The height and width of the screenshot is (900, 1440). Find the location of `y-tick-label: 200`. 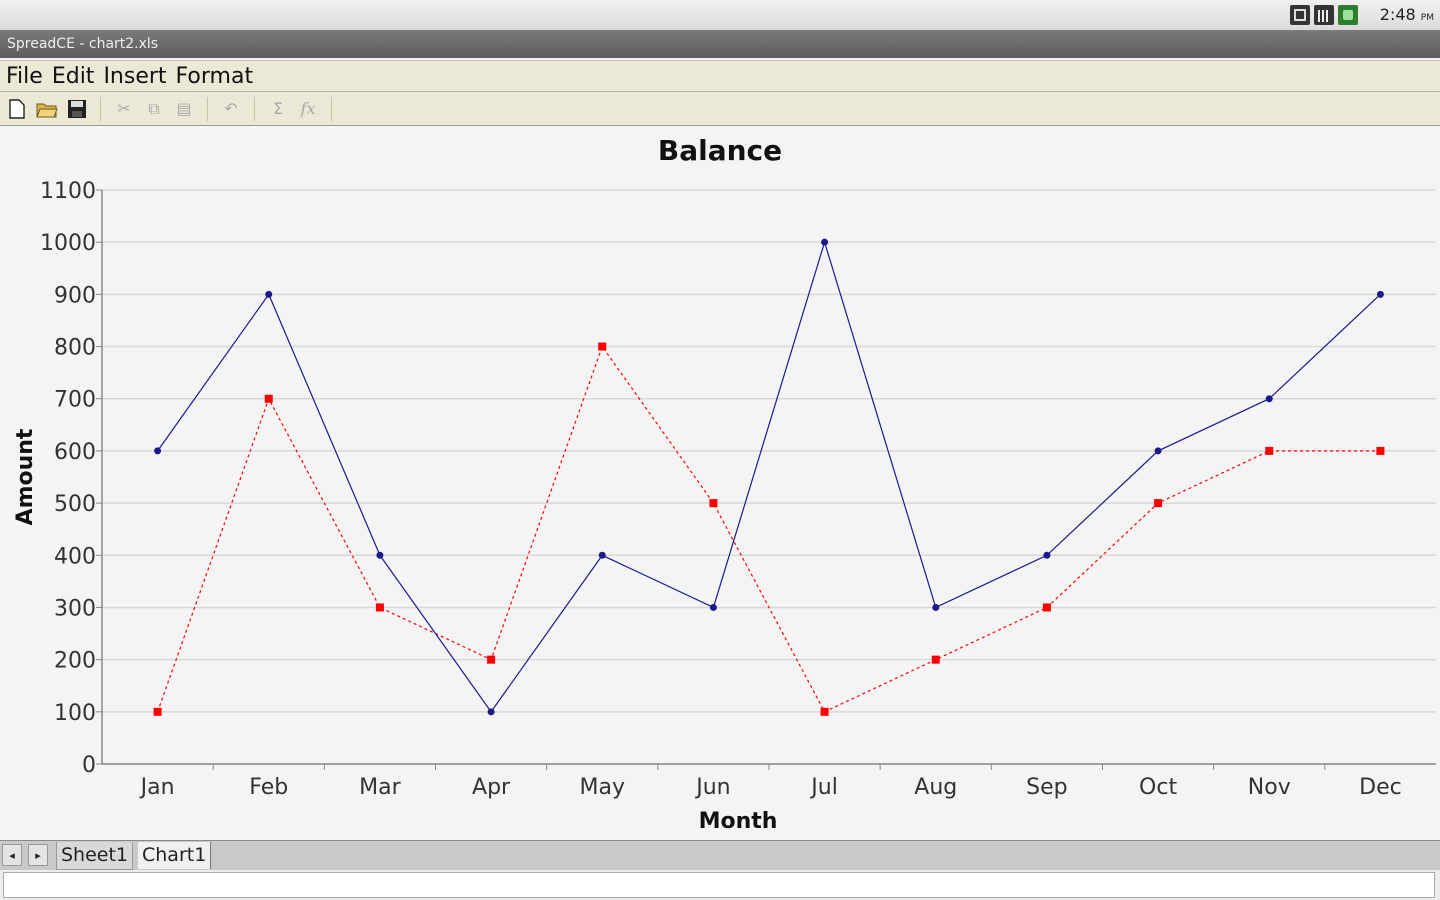

y-tick-label: 200 is located at coordinates (75, 661).